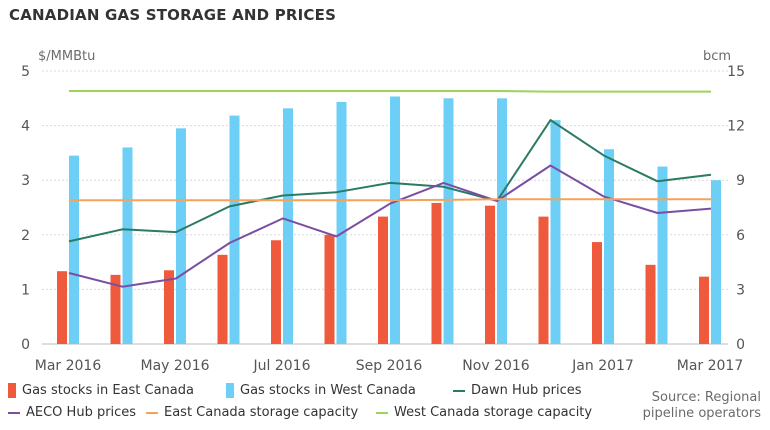  I want to click on right-axis-unit-label: bcm, so click(717, 56).